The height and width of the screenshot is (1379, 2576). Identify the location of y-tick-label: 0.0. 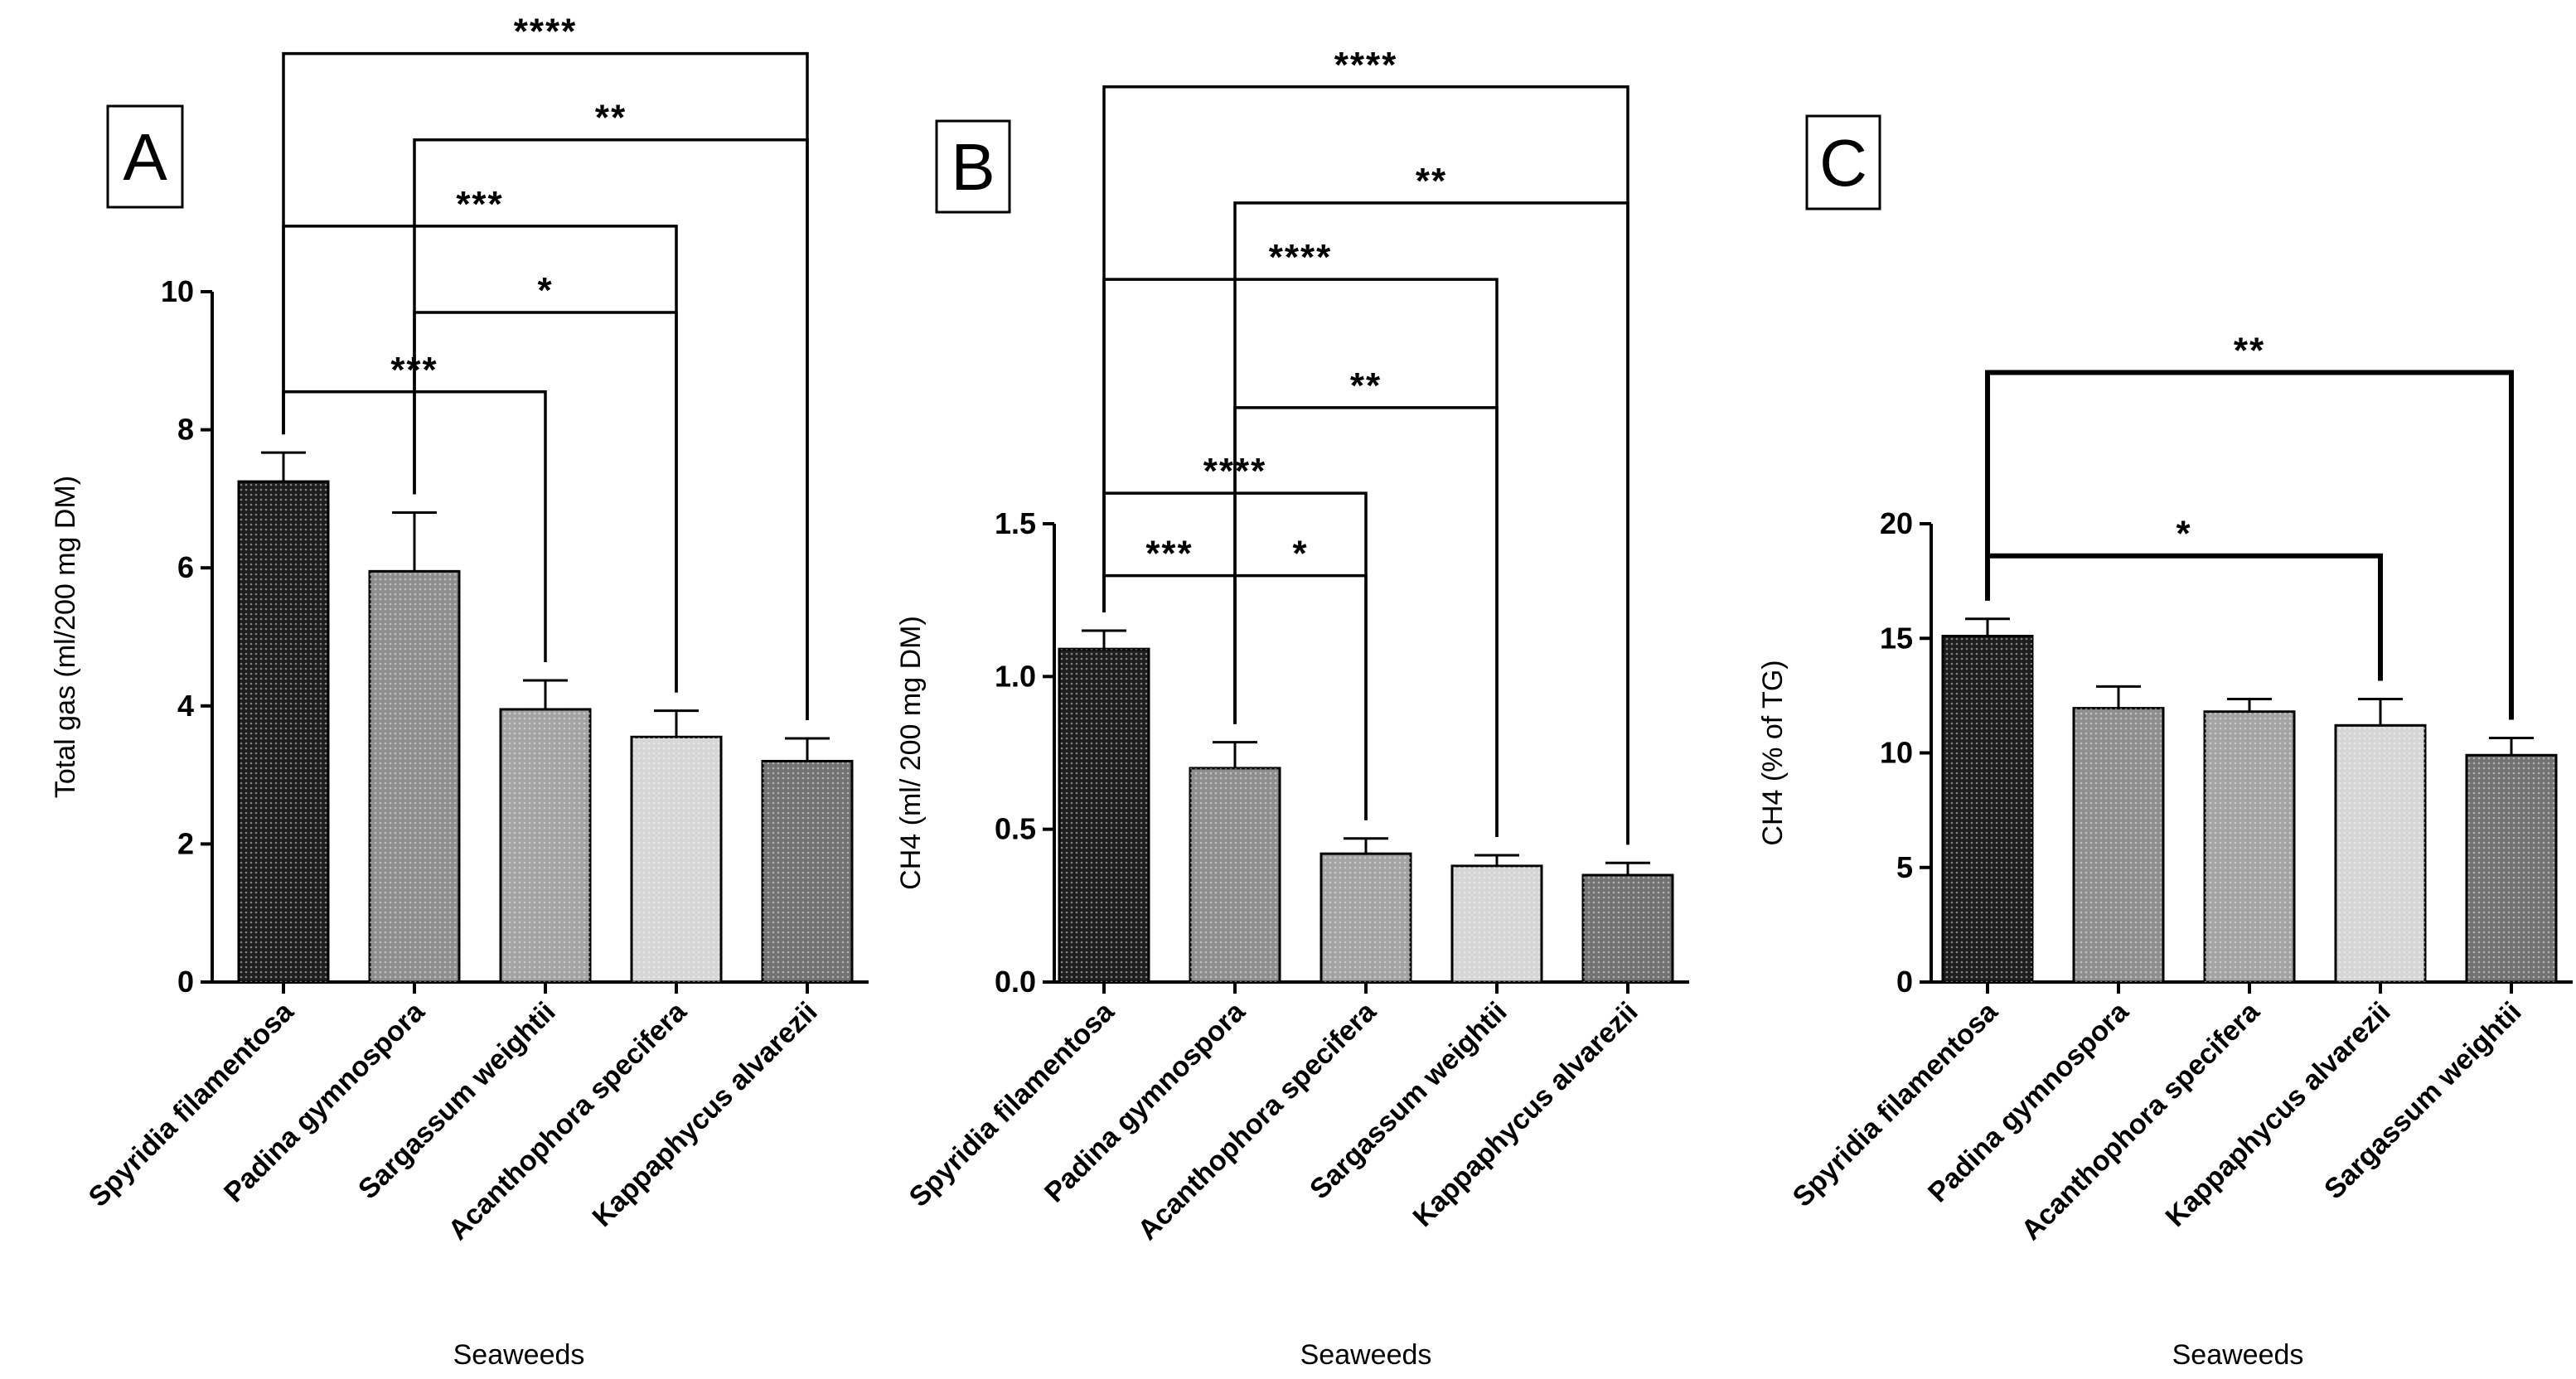
(1015, 982).